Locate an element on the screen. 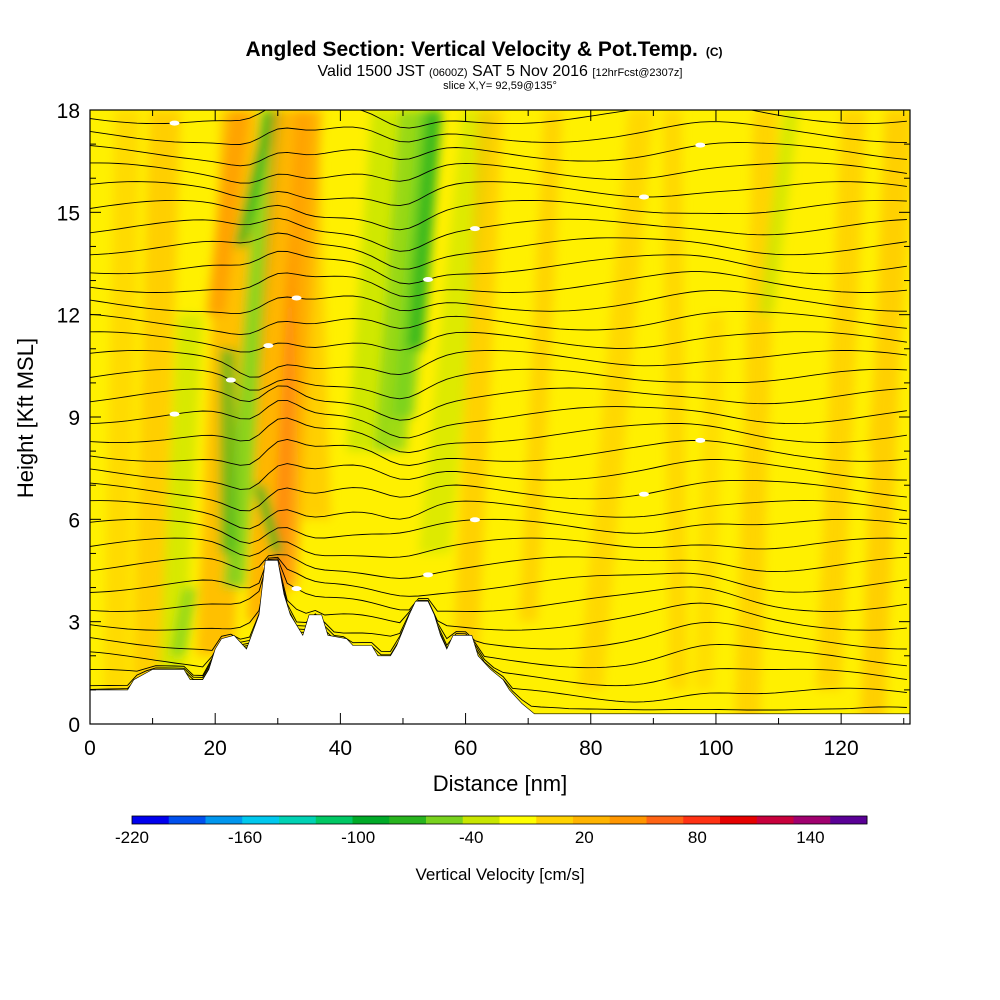  y-tick-label: 6 is located at coordinates (74, 520).